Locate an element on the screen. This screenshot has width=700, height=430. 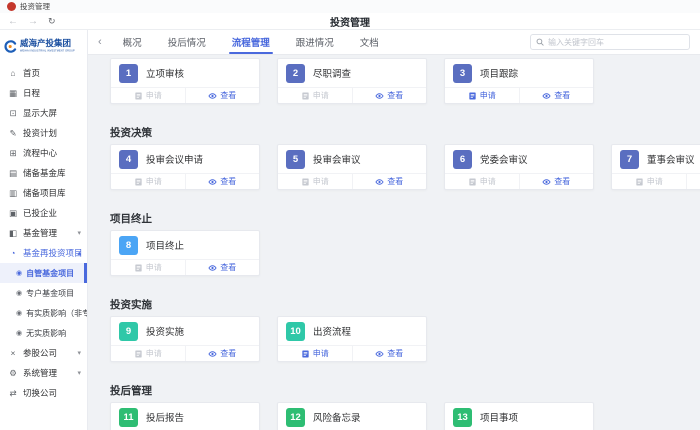
browser-tab: 投资管理 is located at coordinates (350, 6).